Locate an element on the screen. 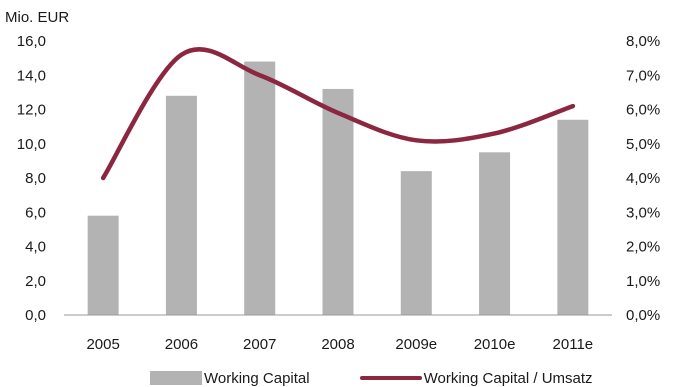  x-tick-label: 2006 is located at coordinates (181, 344).